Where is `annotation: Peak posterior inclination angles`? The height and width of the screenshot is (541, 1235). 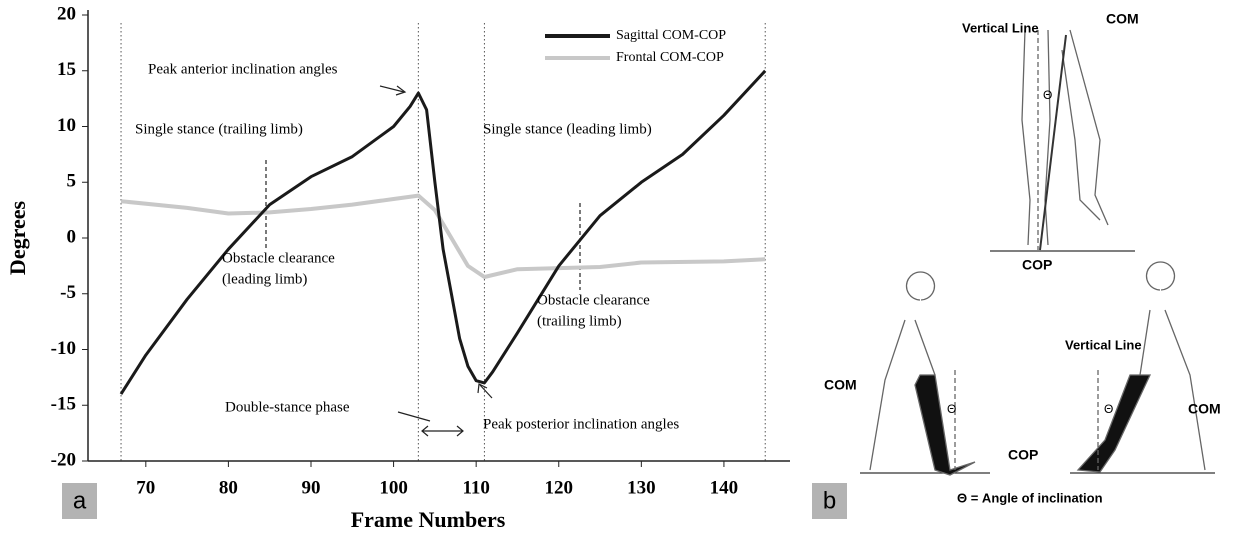 annotation: Peak posterior inclination angles is located at coordinates (581, 424).